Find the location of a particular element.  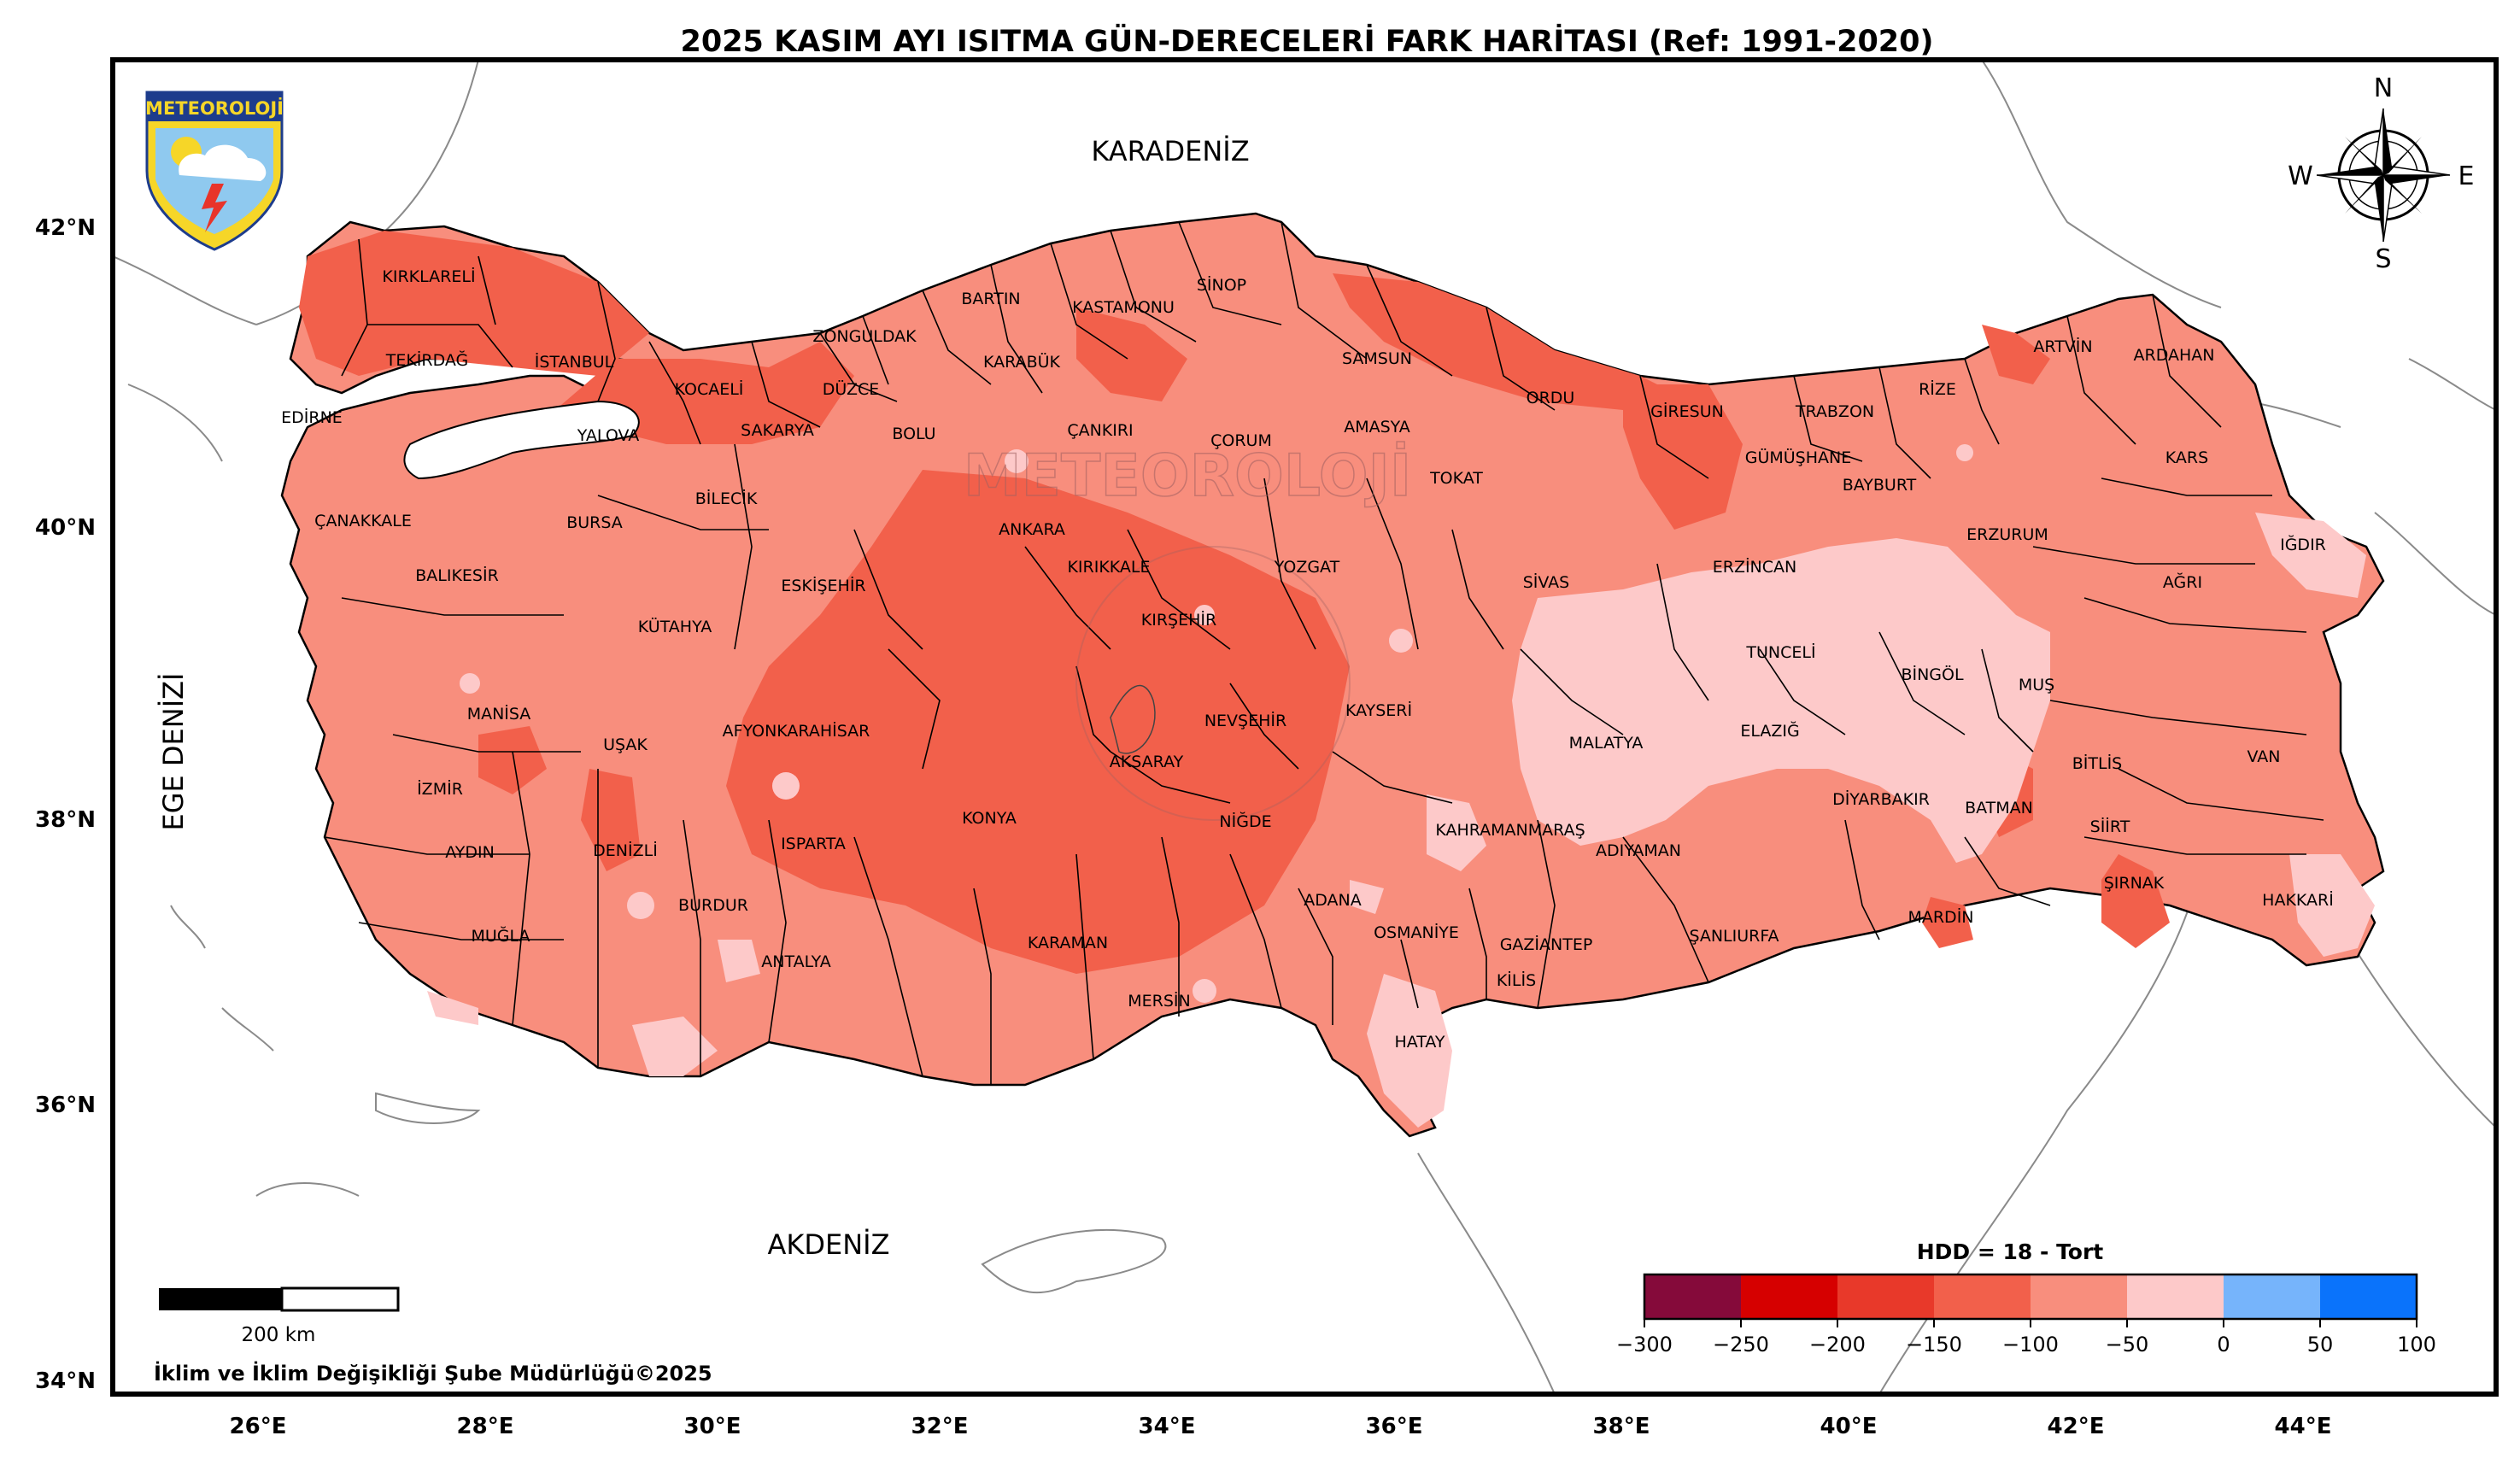

province-label: AKSARAY is located at coordinates (1147, 762).